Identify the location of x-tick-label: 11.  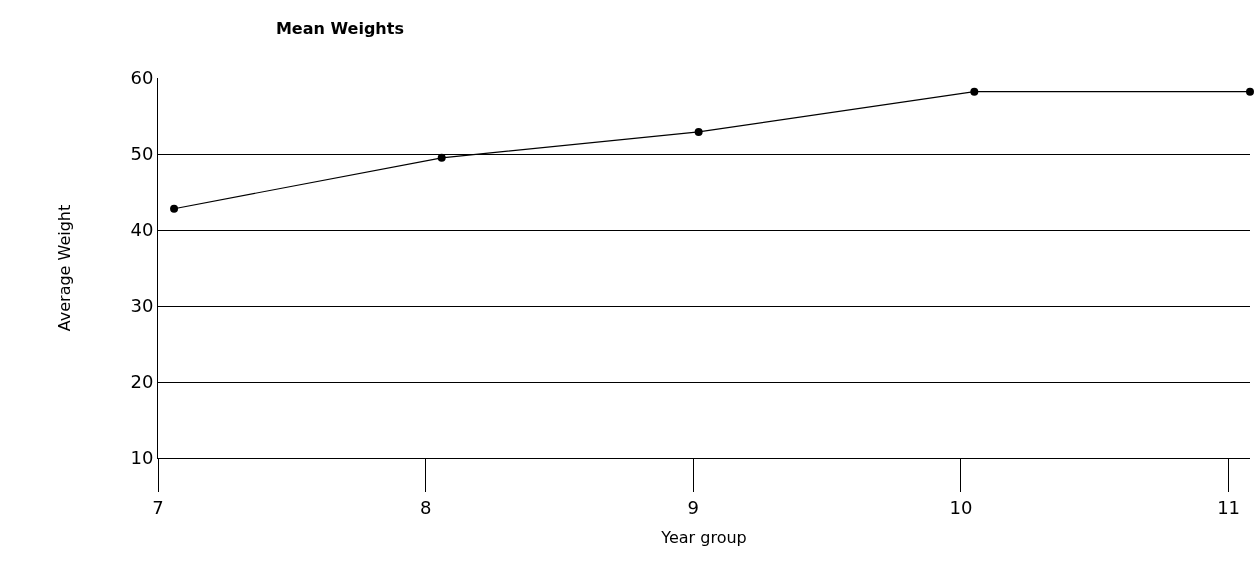
(1229, 507).